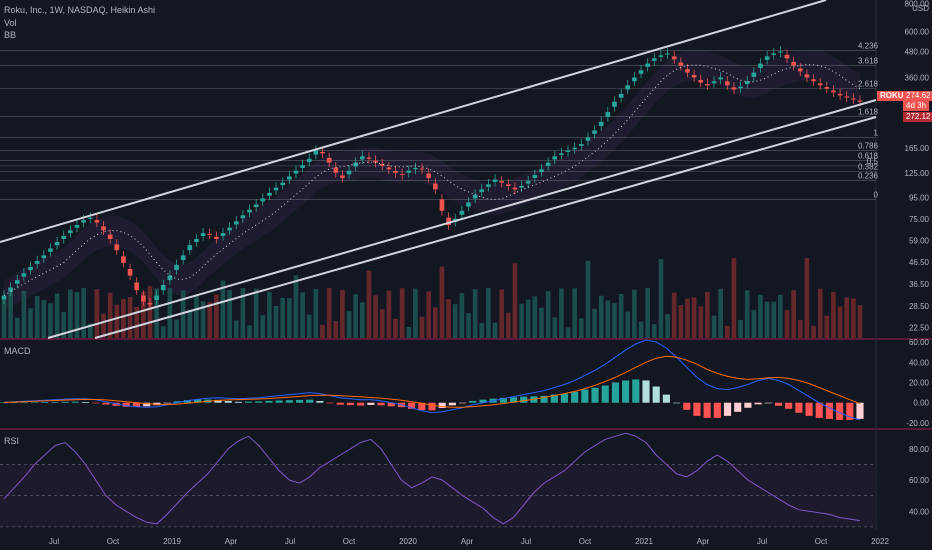 Image resolution: width=932 pixels, height=550 pixels. What do you see at coordinates (17, 351) in the screenshot?
I see `macd-panel-title: MACD` at bounding box center [17, 351].